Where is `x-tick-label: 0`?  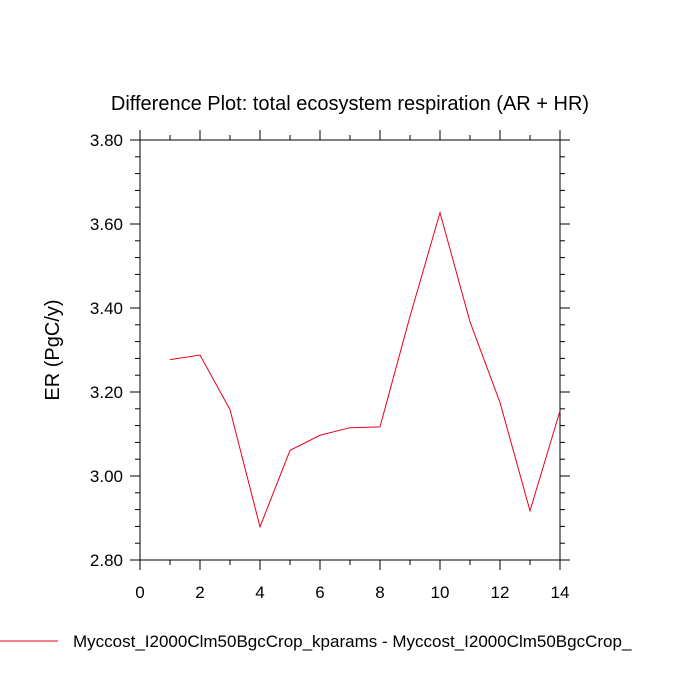
x-tick-label: 0 is located at coordinates (139, 592).